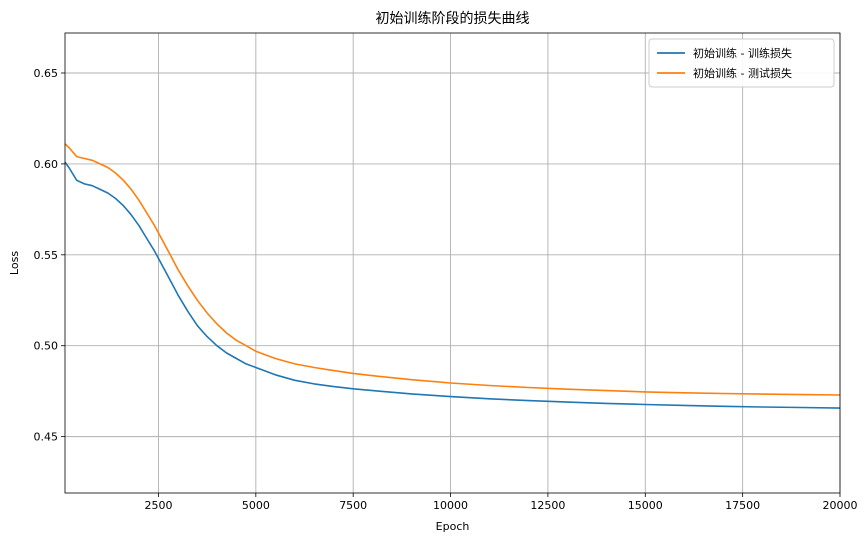 Image resolution: width=867 pixels, height=543 pixels. What do you see at coordinates (46, 164) in the screenshot?
I see `y-tick-label: 0.60` at bounding box center [46, 164].